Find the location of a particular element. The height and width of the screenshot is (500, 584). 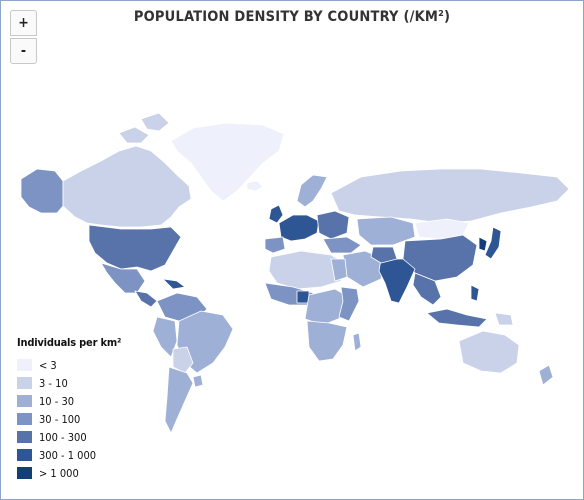

legend-label: 3 - 10 is located at coordinates (53, 383).